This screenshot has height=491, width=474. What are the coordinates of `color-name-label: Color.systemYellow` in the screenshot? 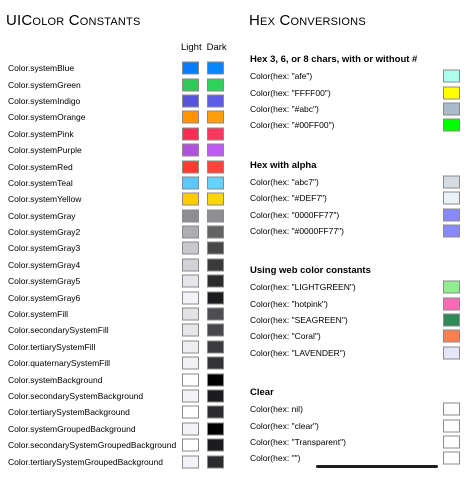 It's located at (45, 199).